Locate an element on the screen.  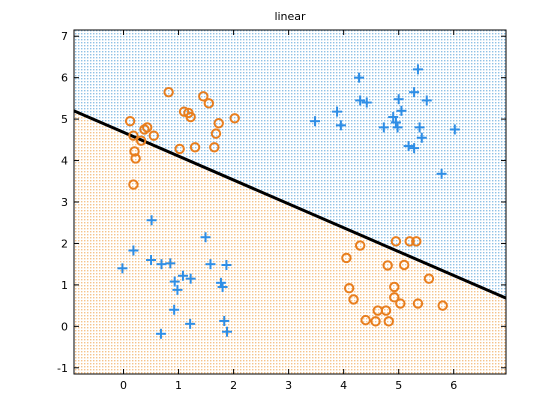
y-tick-label: 0 is located at coordinates (64, 326).